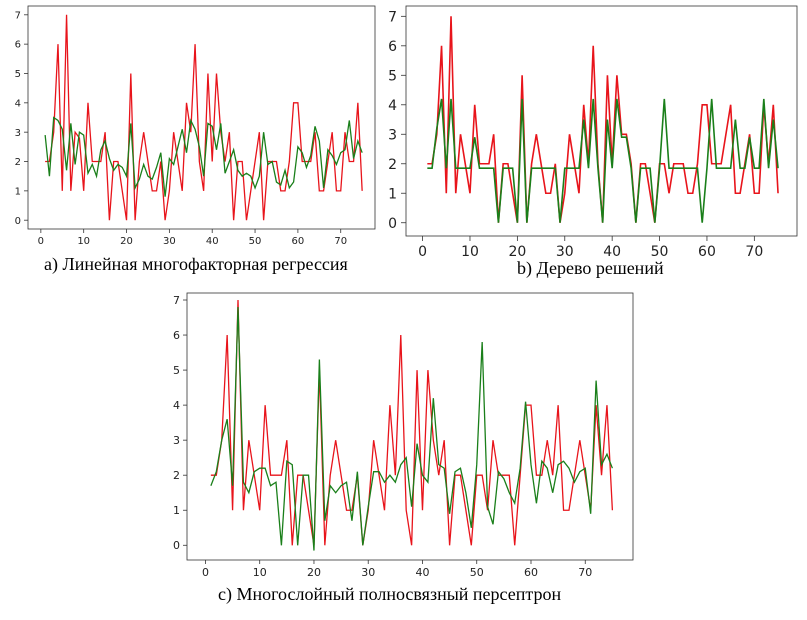 The height and width of the screenshot is (620, 807). Describe the element at coordinates (196, 264) in the screenshot. I see `caption-a: a) Линейная многофакторная регрессия` at that location.